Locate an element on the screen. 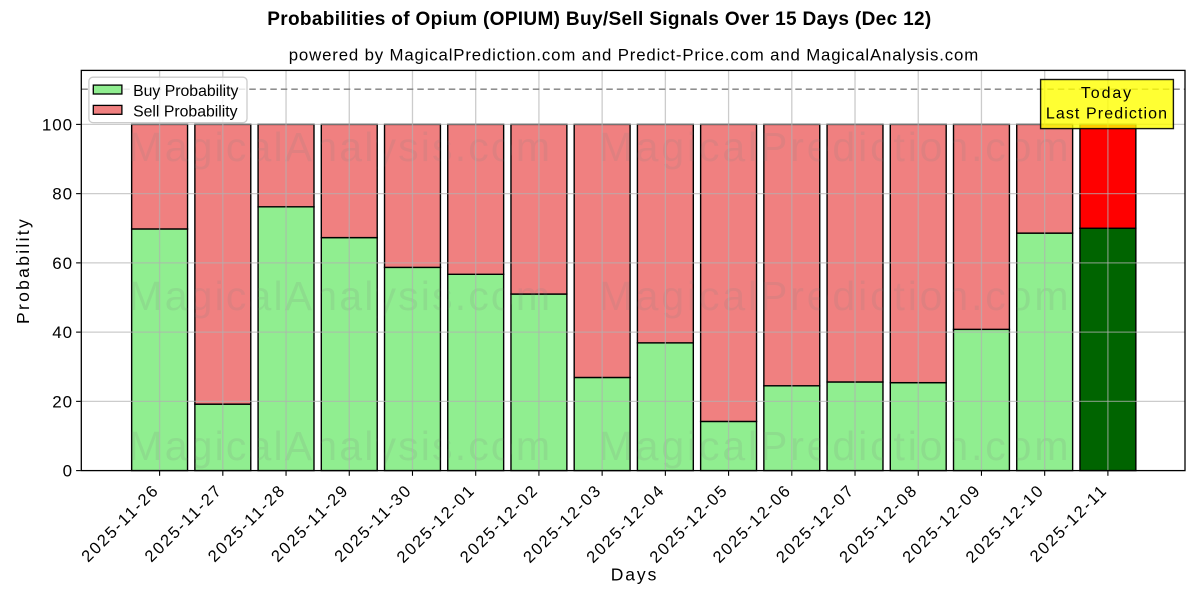  svg-text: 80 is located at coordinates (62, 194).